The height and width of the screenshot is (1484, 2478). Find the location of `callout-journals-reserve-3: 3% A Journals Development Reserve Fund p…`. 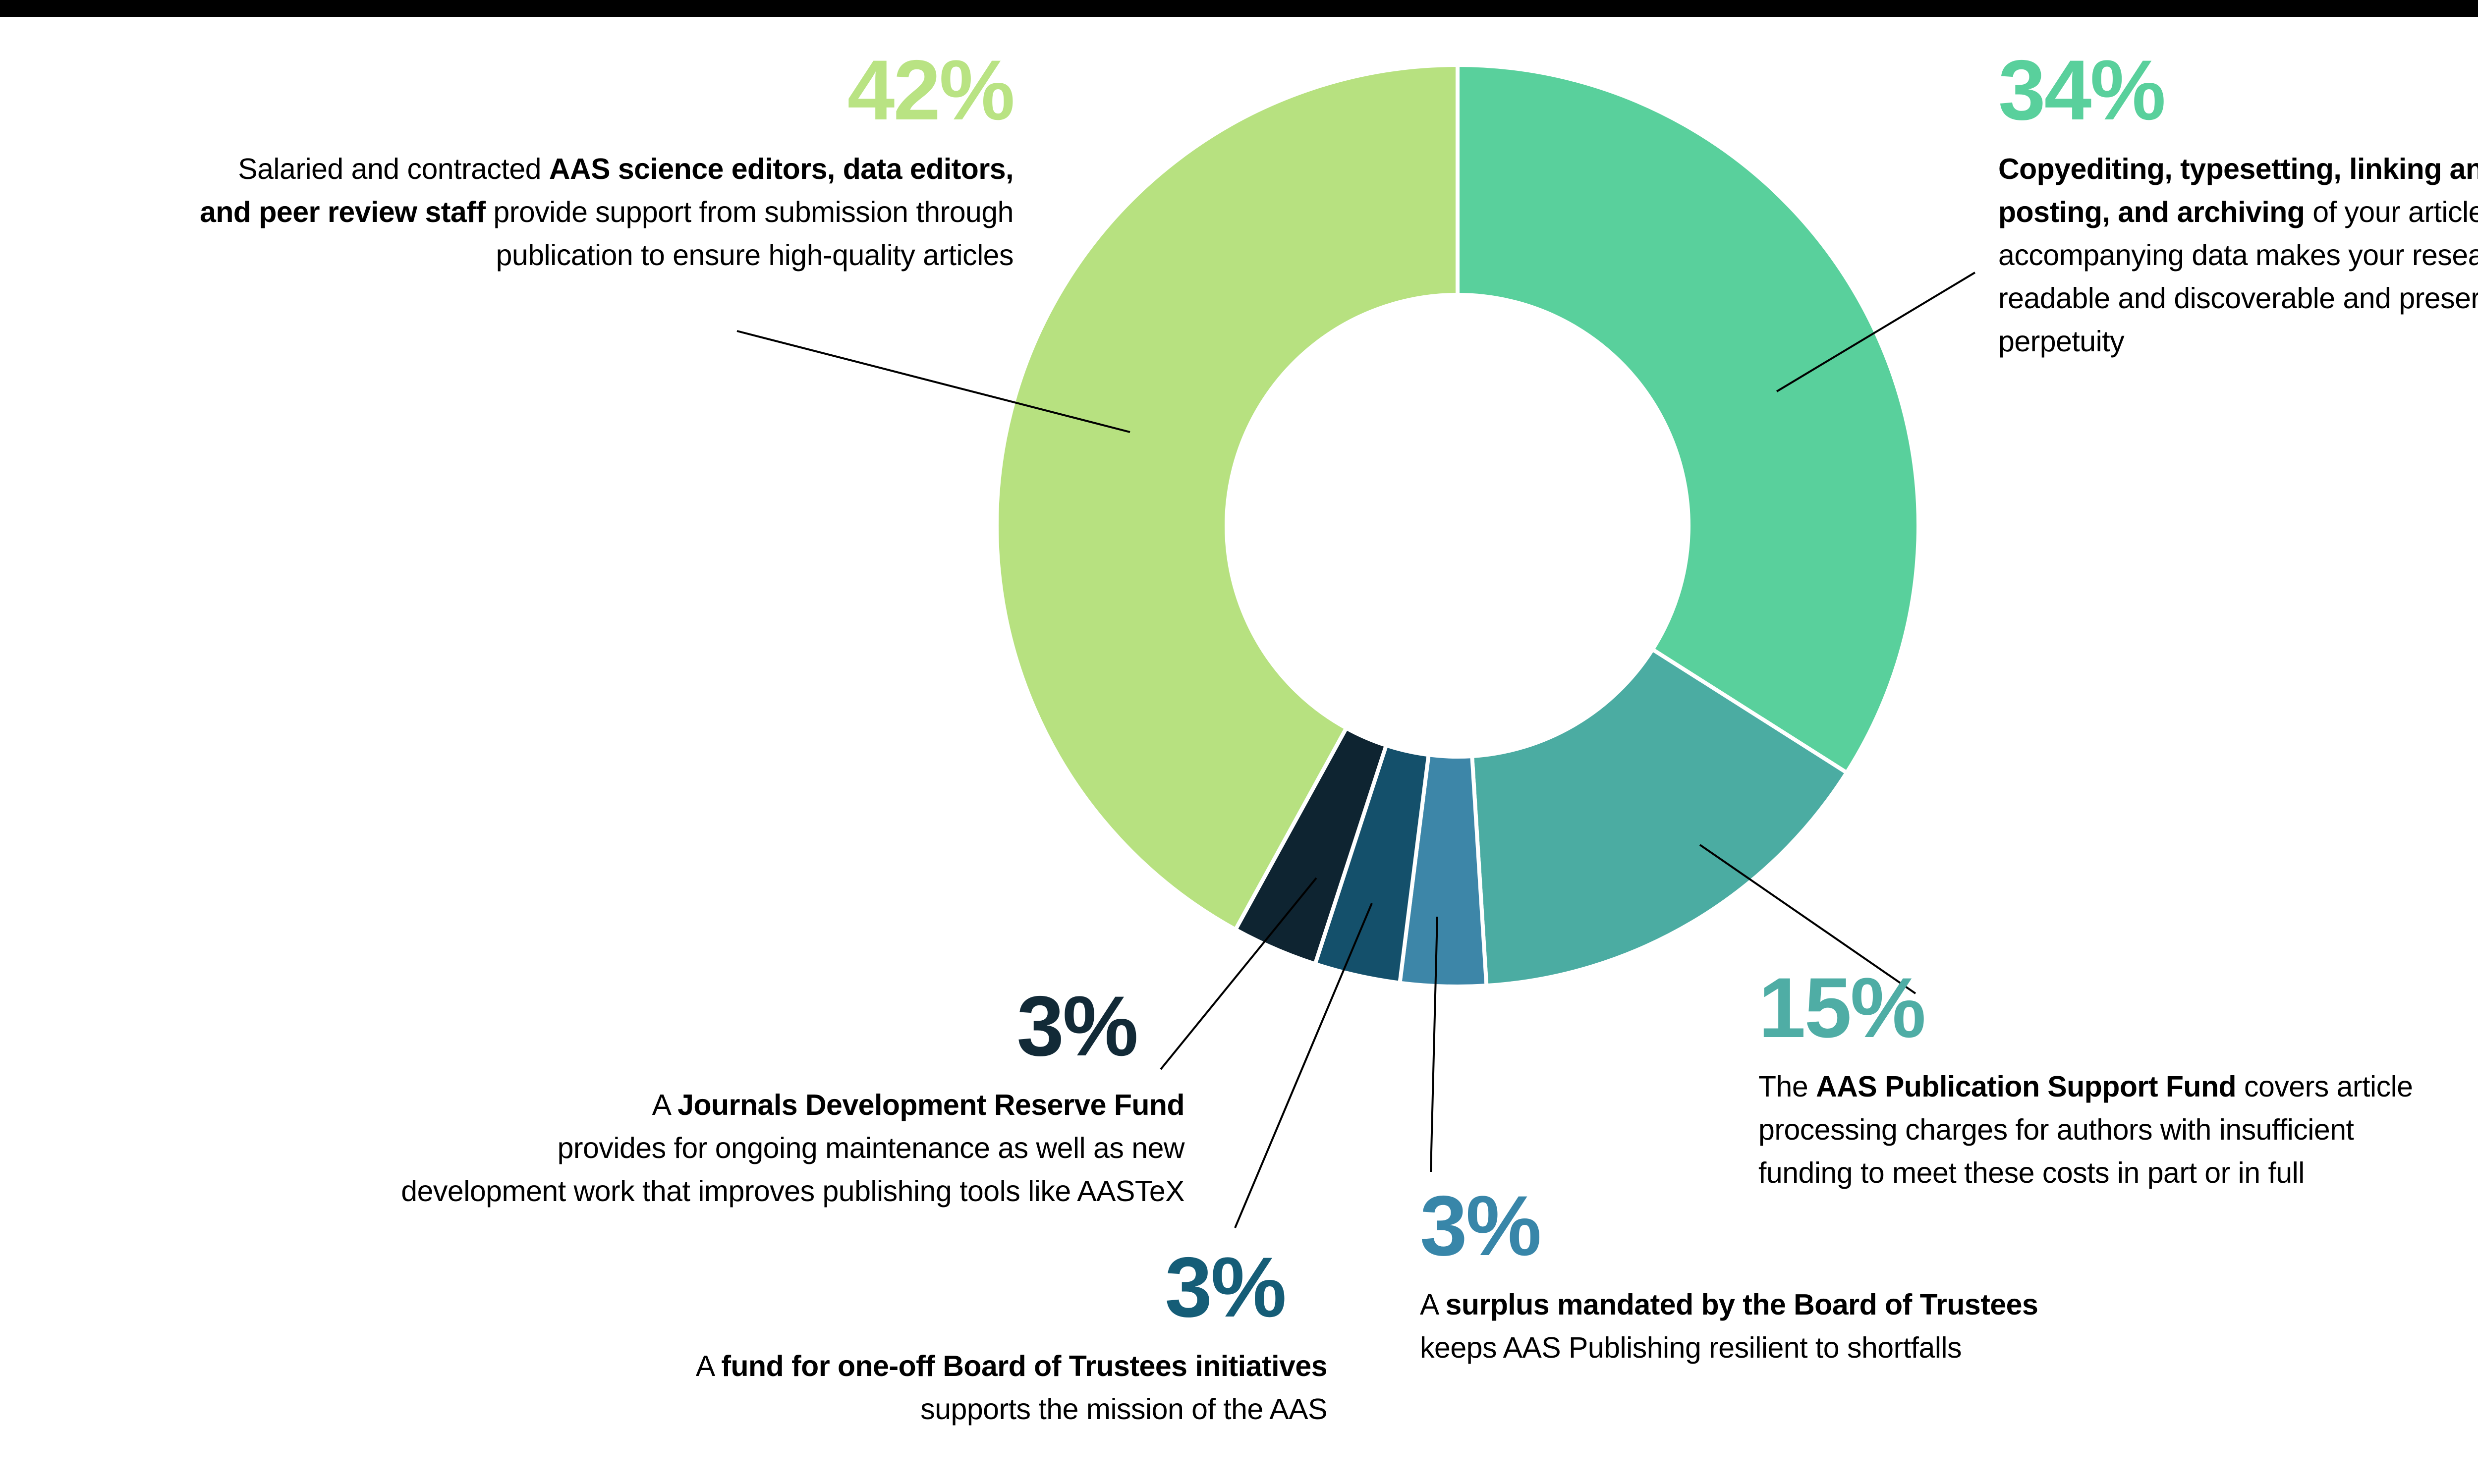

callout-journals-reserve-3: 3% A Journals Development Reserve Fund p… is located at coordinates (701, 1099).